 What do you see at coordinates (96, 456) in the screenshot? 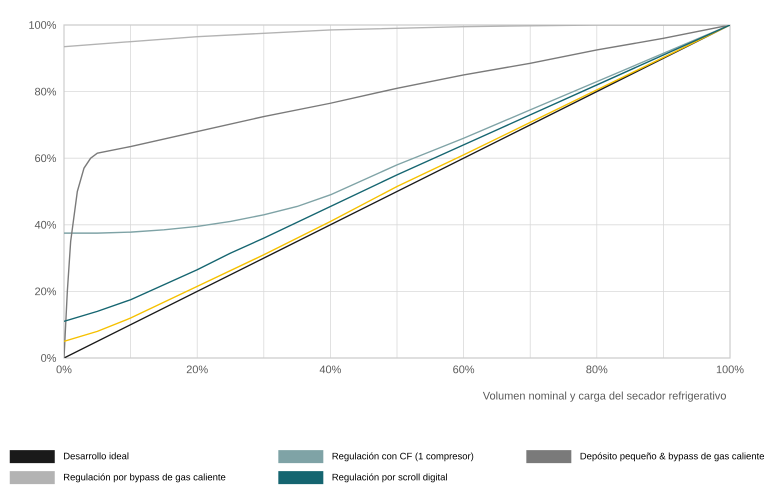
I see `legend-label: Desarrollo ideal` at bounding box center [96, 456].